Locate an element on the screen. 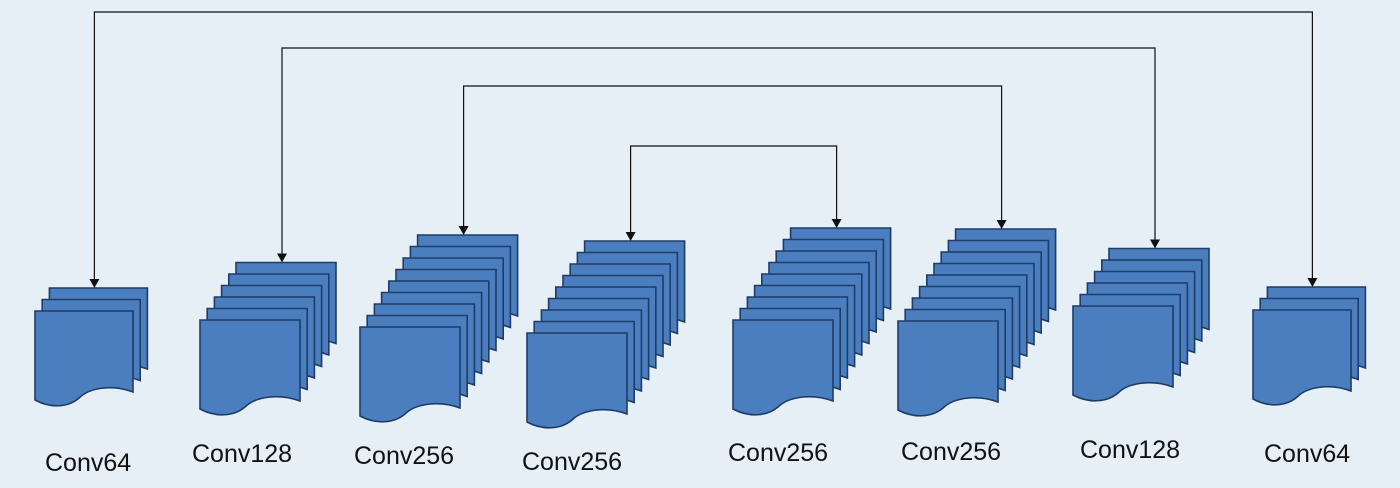  block-label-conv256-3: Conv256 is located at coordinates (778, 453).